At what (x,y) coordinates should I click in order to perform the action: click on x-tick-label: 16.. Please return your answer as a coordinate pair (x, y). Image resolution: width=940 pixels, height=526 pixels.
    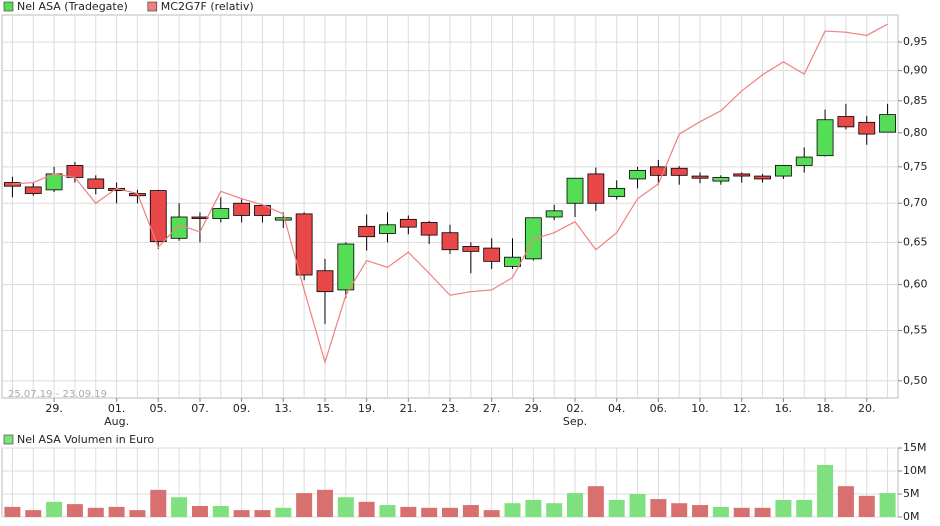
    Looking at the image, I should click on (784, 408).